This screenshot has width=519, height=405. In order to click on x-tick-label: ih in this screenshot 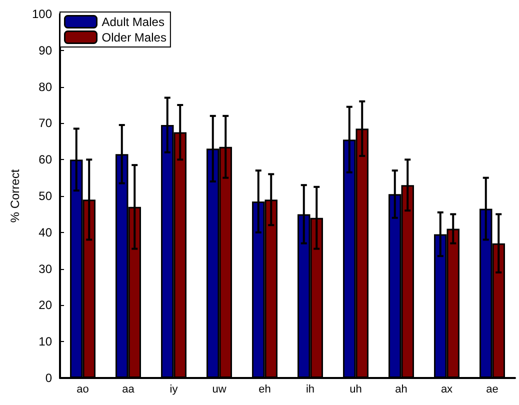, I will do `click(310, 390)`.